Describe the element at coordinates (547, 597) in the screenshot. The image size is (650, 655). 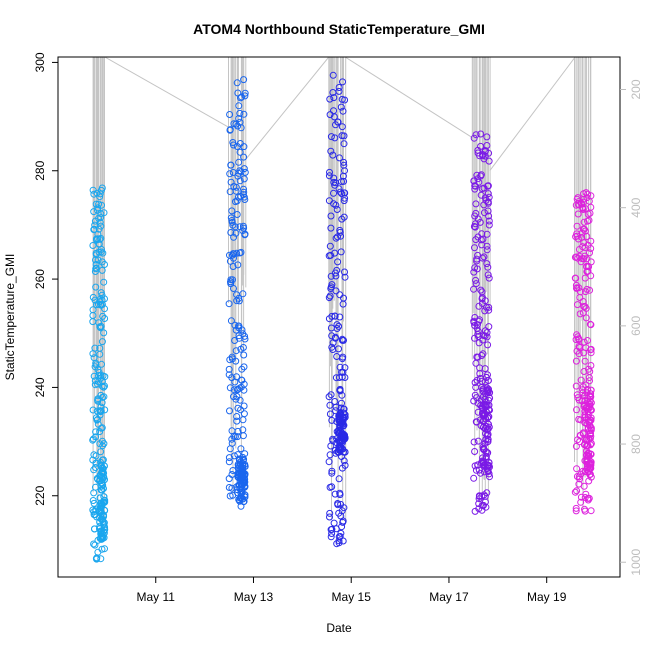
I see `x-tick-label: May 19` at that location.